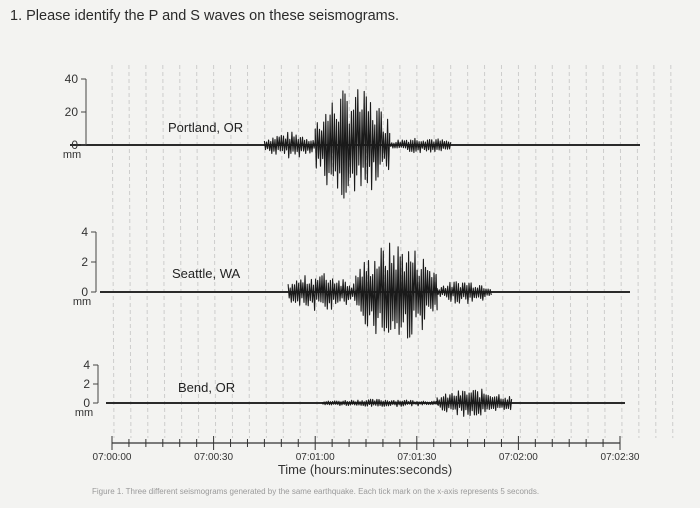 The image size is (700, 508). I want to click on x-tick-label: 07:01:30, so click(416, 457).